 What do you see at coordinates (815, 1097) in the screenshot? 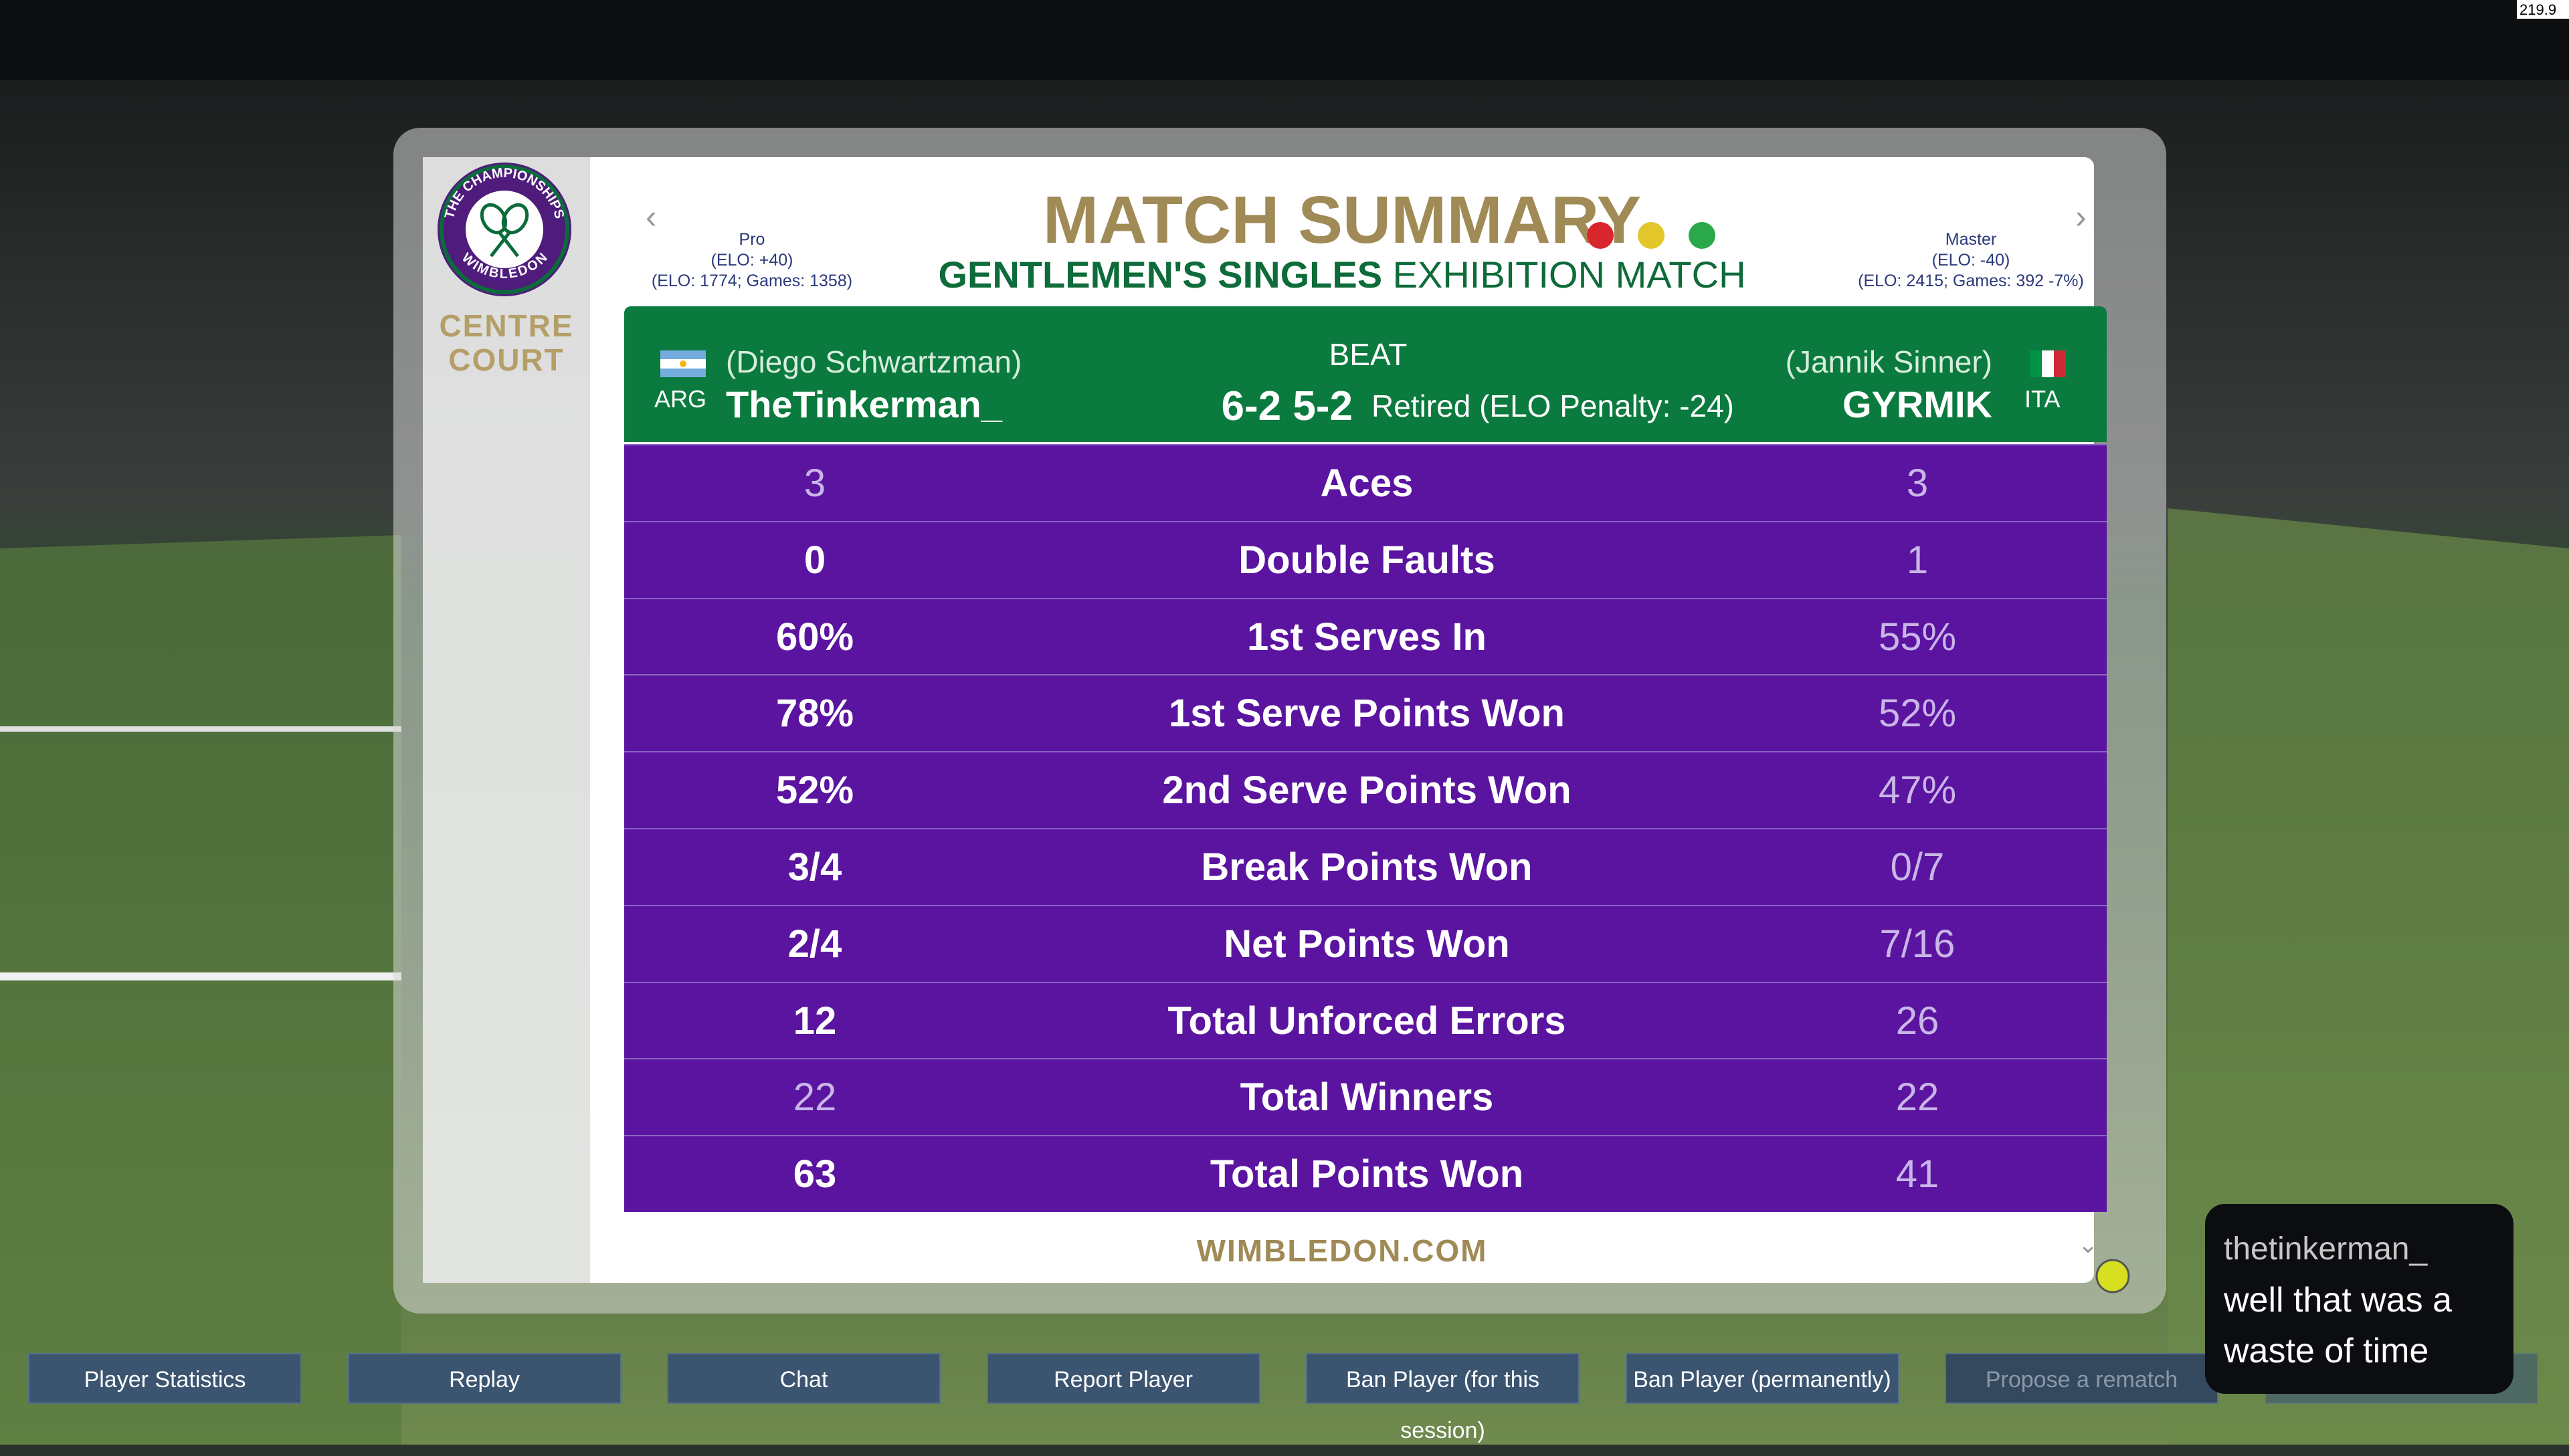
I see `left-value: 22` at bounding box center [815, 1097].